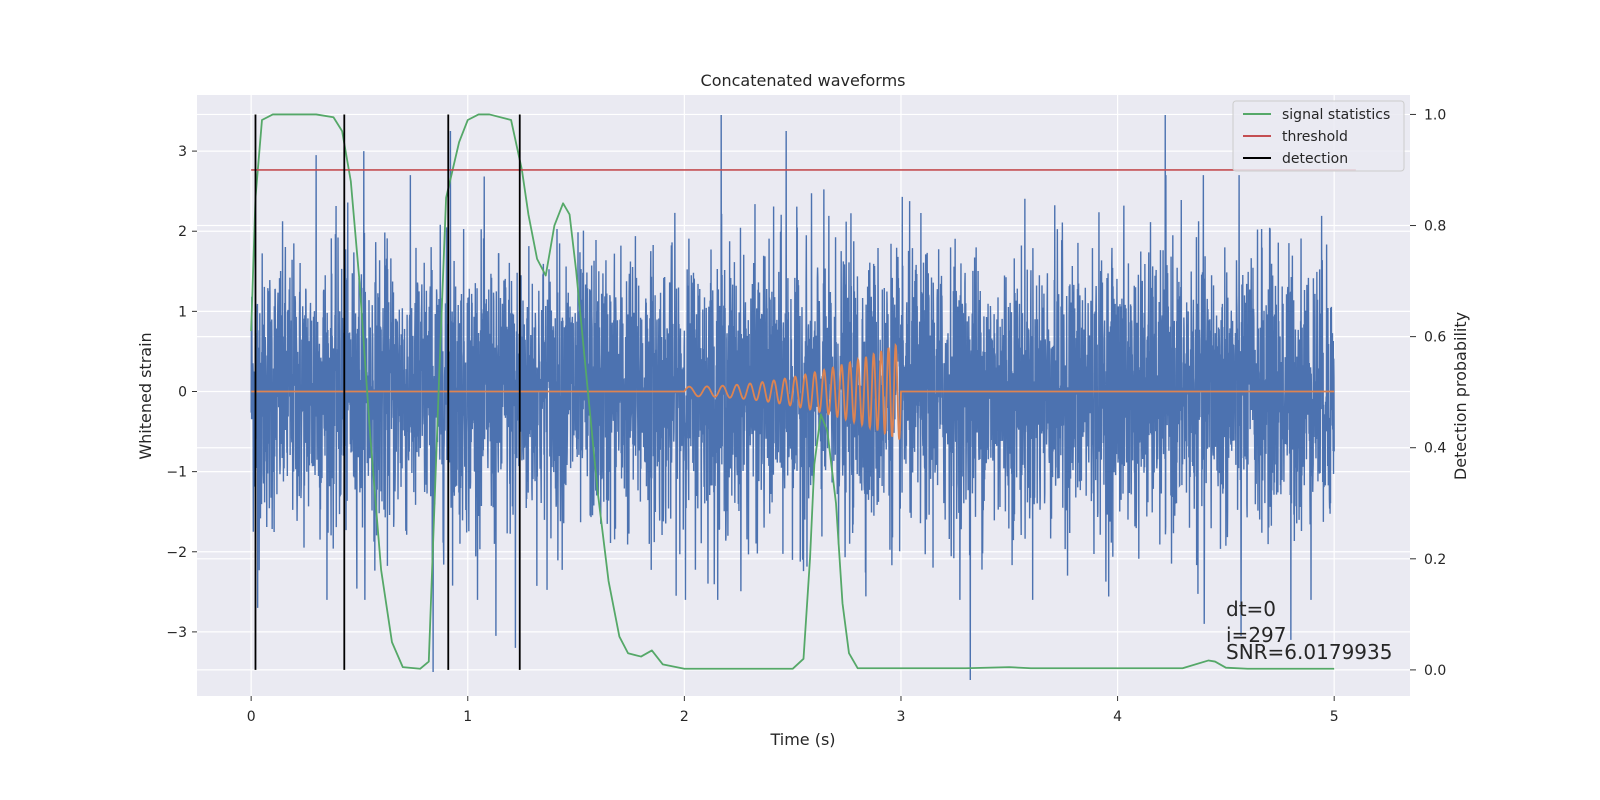  What do you see at coordinates (684, 717) in the screenshot?
I see `x-tick-label: 2` at bounding box center [684, 717].